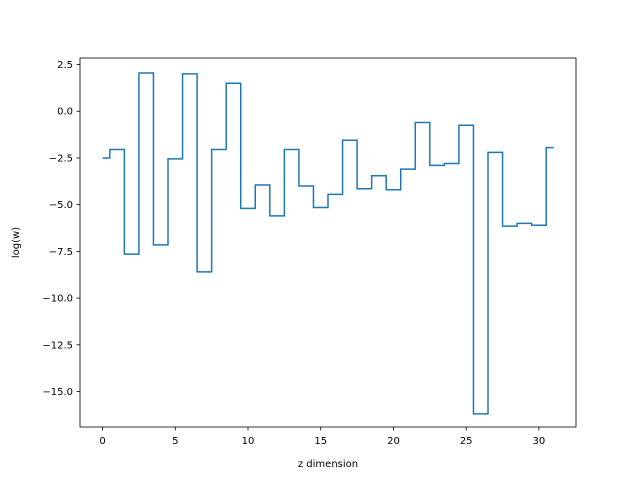 The height and width of the screenshot is (480, 640). What do you see at coordinates (61, 252) in the screenshot?
I see `y-tick-label: −7.5` at bounding box center [61, 252].